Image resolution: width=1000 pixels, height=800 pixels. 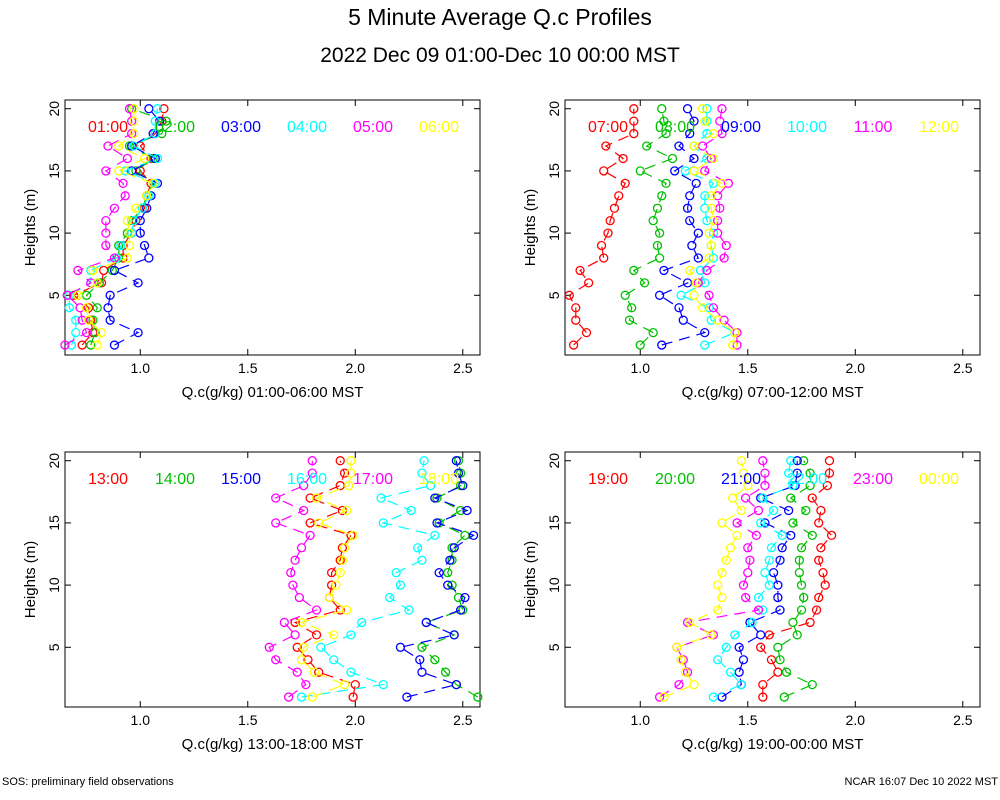 I want to click on x-tick-label: 1.5, so click(x=748, y=368).